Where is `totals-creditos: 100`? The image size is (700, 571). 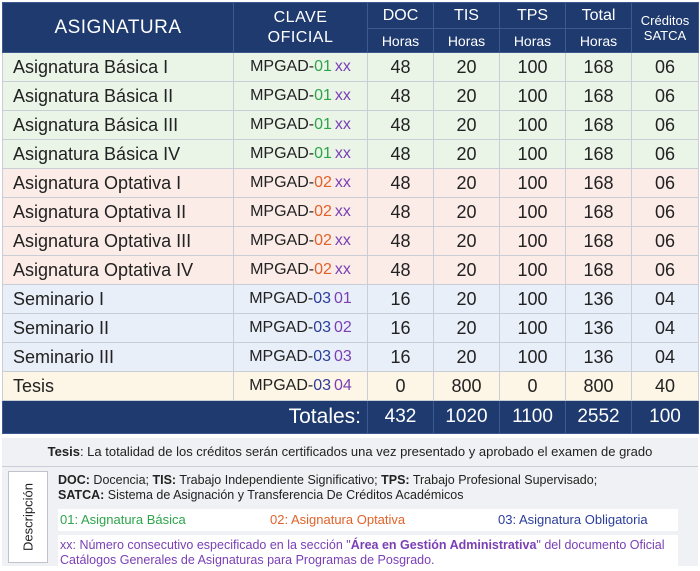
totals-creditos: 100 is located at coordinates (665, 417).